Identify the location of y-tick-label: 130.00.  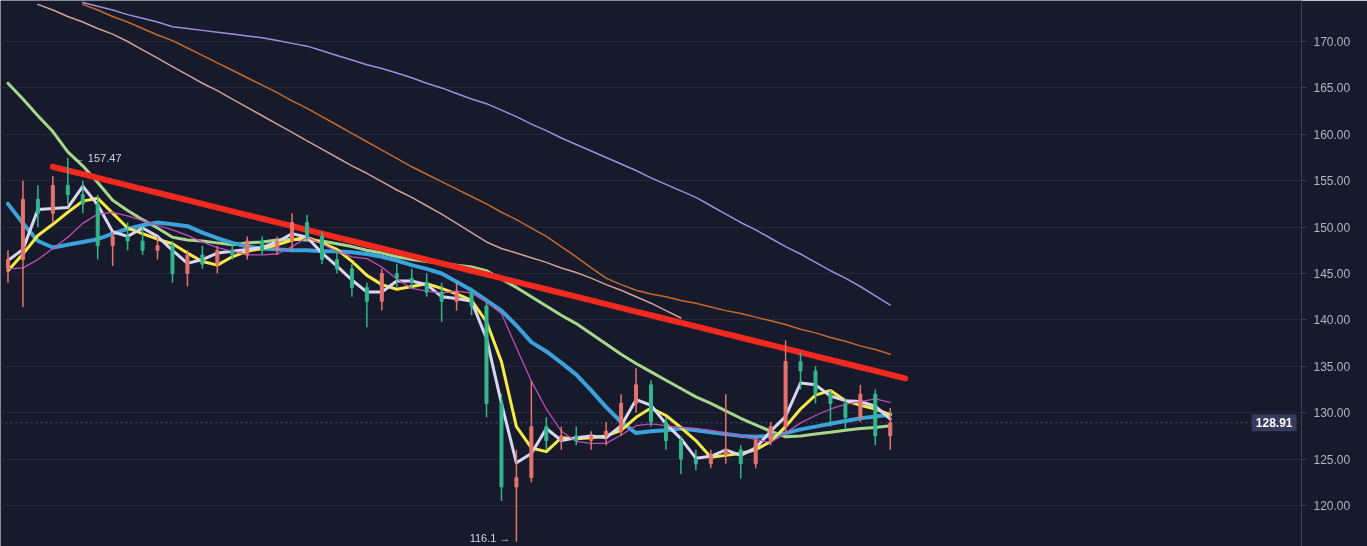
(1332, 413).